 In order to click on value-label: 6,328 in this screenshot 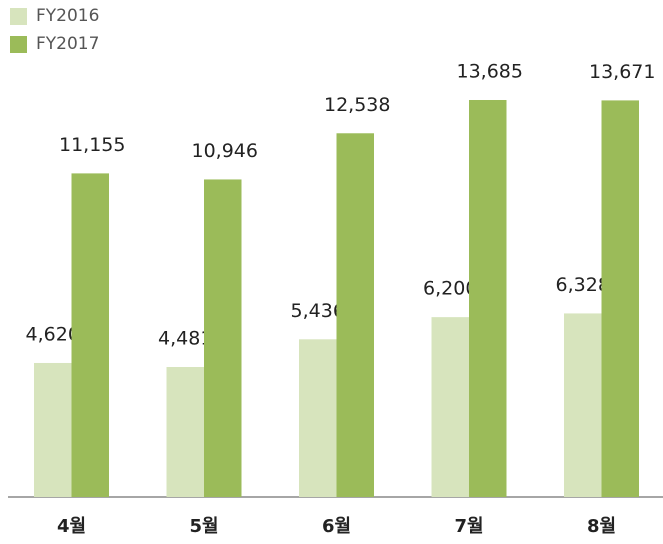, I will do `click(583, 285)`.